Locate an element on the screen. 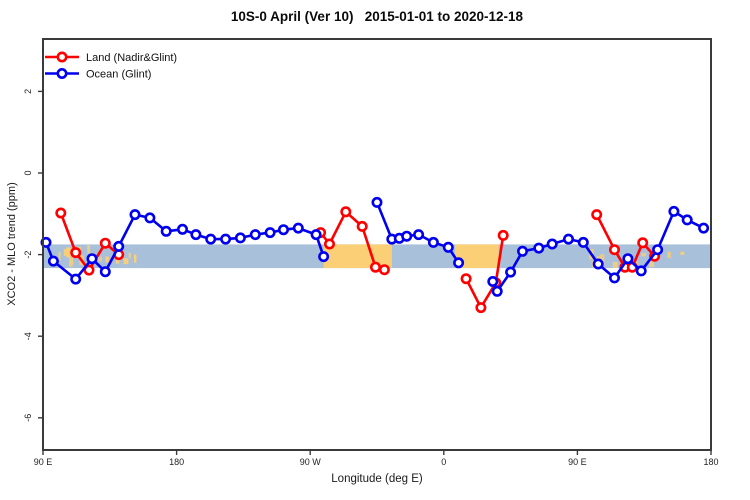  y-axis-title: XCO2 - MLO trend (ppm) is located at coordinates (12, 244).